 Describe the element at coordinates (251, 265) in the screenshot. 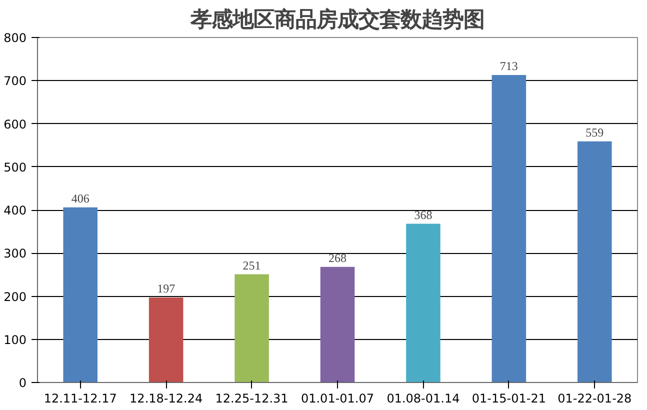

I see `data-label: 251` at that location.